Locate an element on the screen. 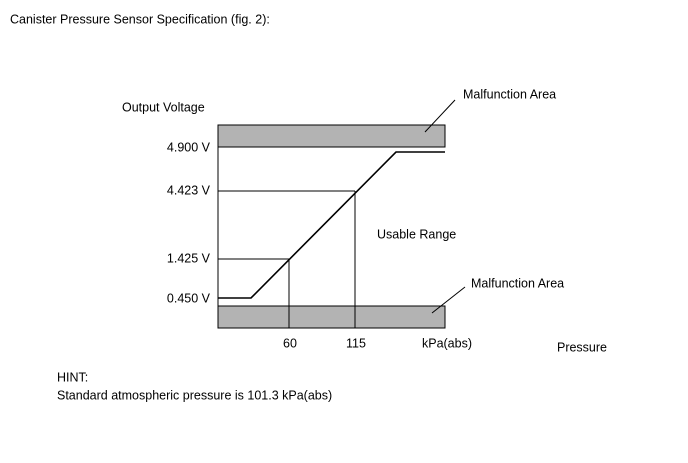 This screenshot has height=463, width=688. hint-title: HINT: is located at coordinates (72, 377).